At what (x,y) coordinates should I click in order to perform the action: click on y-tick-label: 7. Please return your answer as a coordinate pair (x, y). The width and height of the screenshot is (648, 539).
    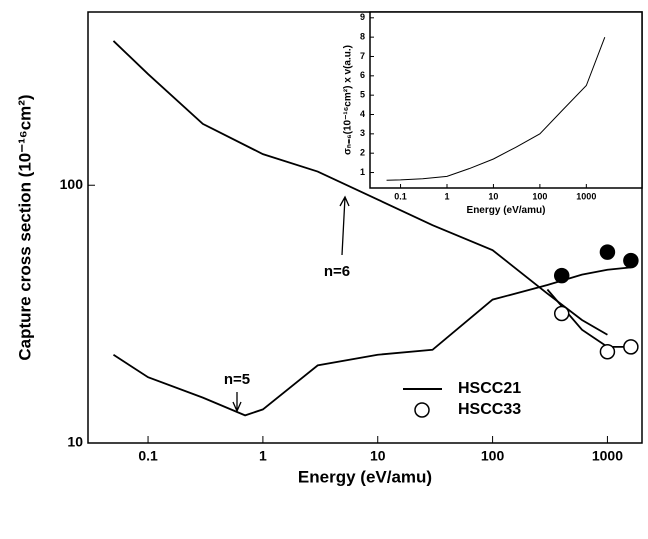
    Looking at the image, I should click on (362, 56).